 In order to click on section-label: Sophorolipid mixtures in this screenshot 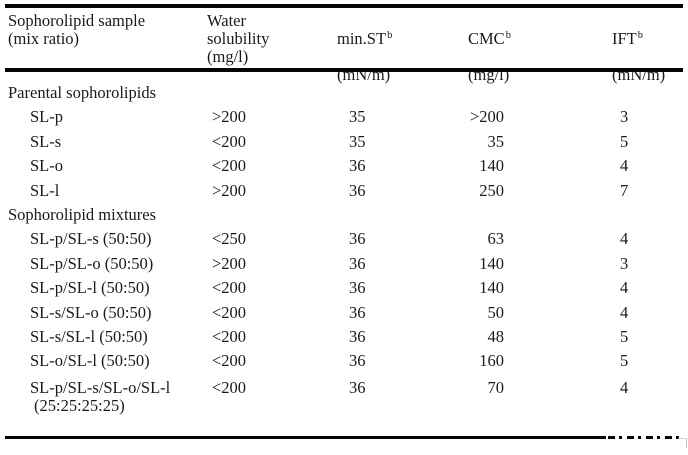, I will do `click(82, 214)`.